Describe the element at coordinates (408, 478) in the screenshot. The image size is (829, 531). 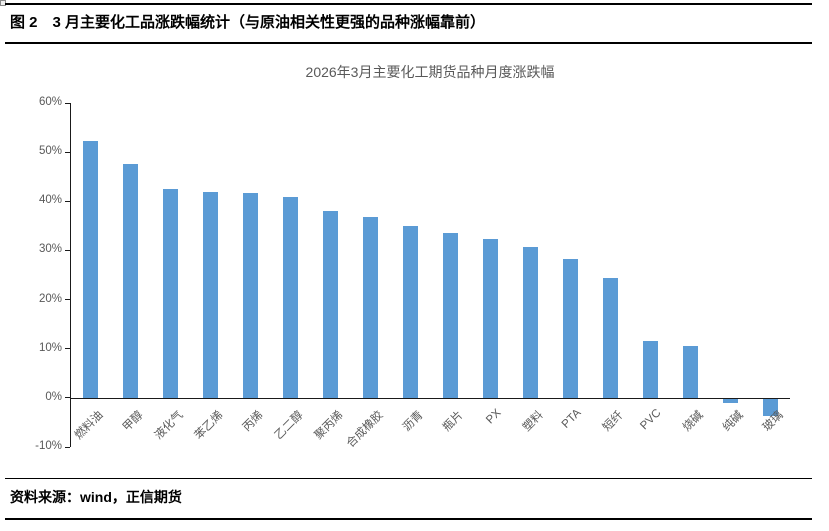
I see `footer-divider` at that location.